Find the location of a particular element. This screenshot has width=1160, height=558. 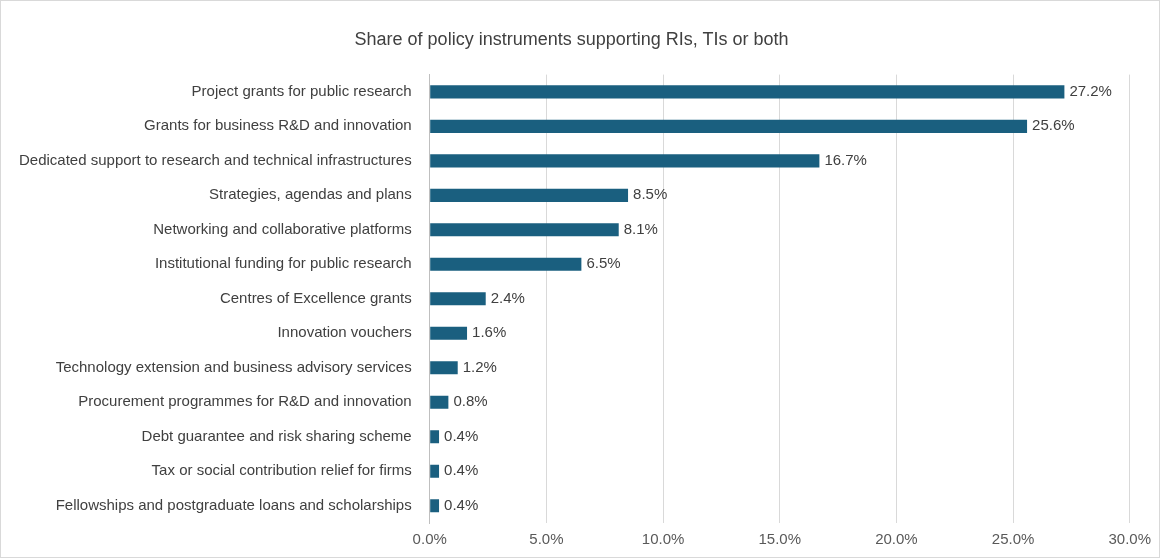

x-tick-label: 30.0% is located at coordinates (1130, 539).